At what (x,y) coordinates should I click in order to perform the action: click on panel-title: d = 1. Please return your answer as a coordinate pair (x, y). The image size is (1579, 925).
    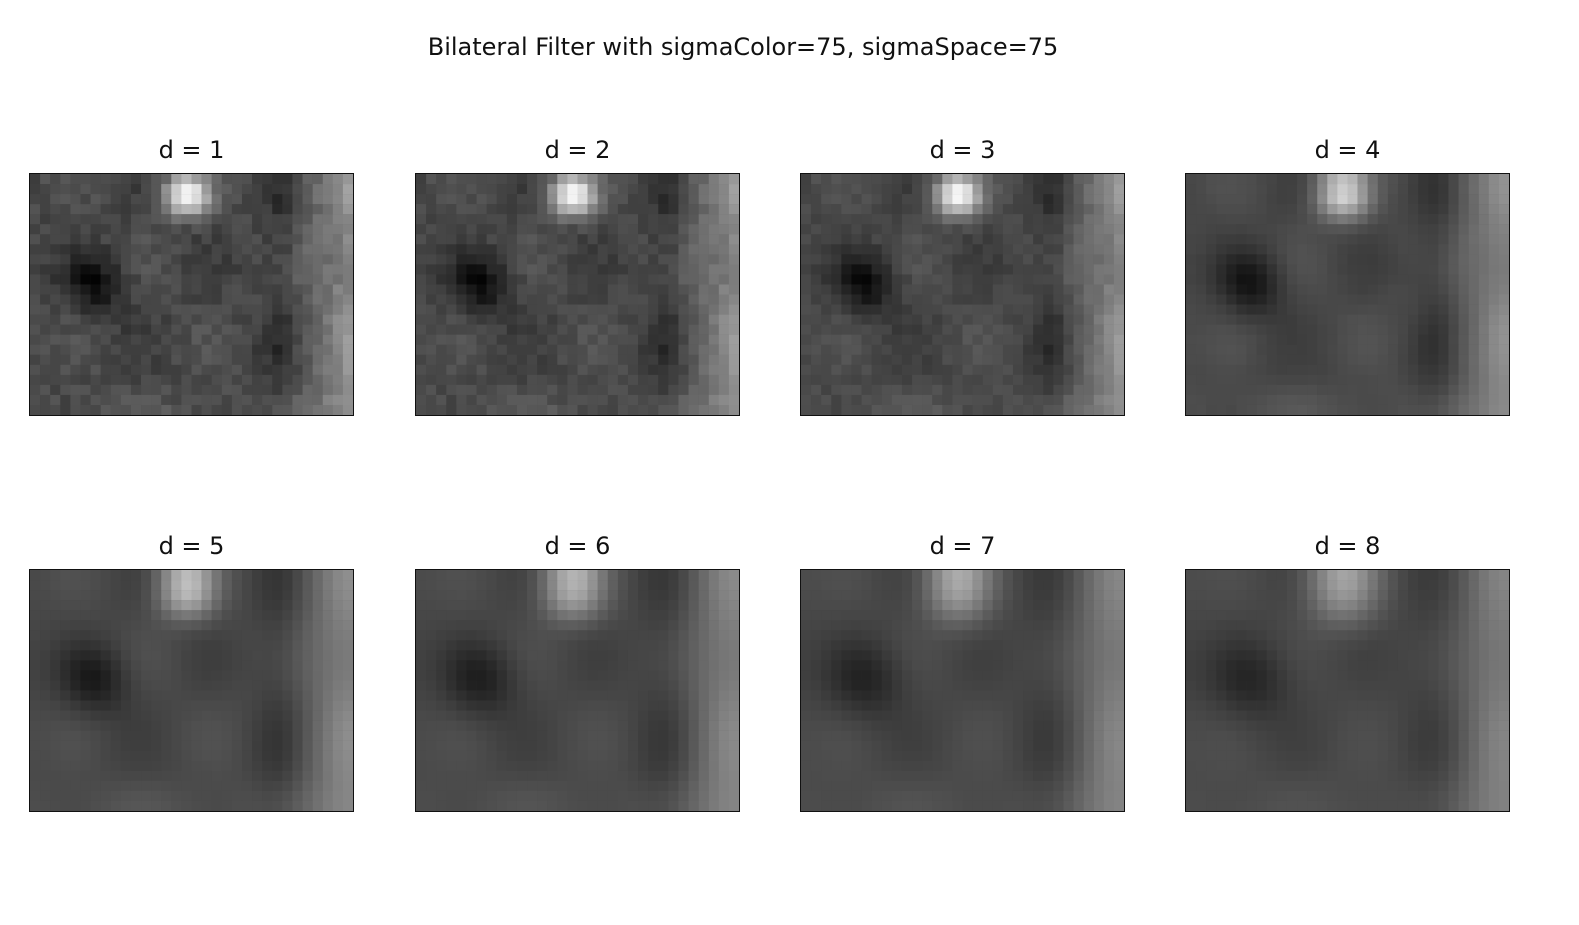
    Looking at the image, I should click on (191, 150).